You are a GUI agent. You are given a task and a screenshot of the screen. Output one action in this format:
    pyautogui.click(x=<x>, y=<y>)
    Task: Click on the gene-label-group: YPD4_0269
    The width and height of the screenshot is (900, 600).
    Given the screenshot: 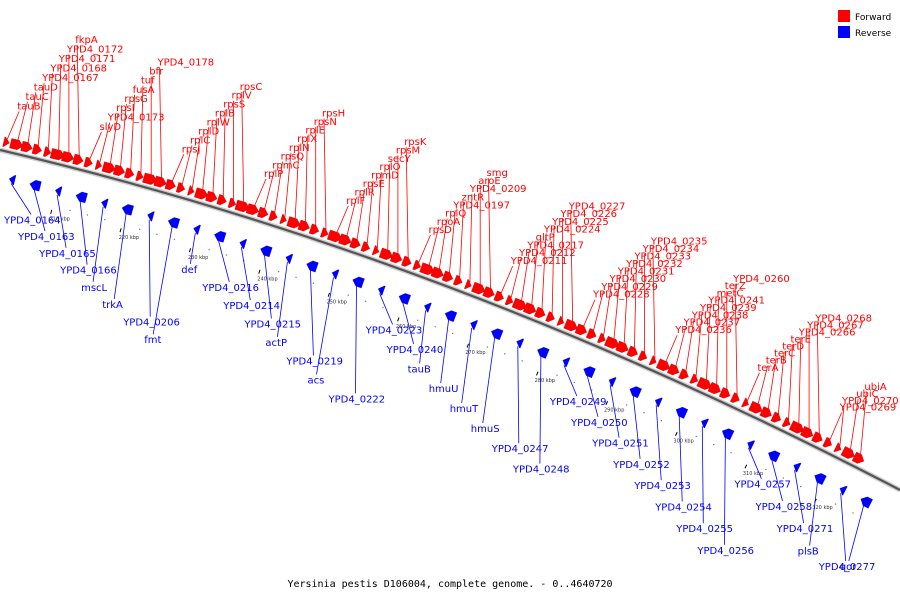 What is the action you would take?
    pyautogui.click(x=862, y=422)
    